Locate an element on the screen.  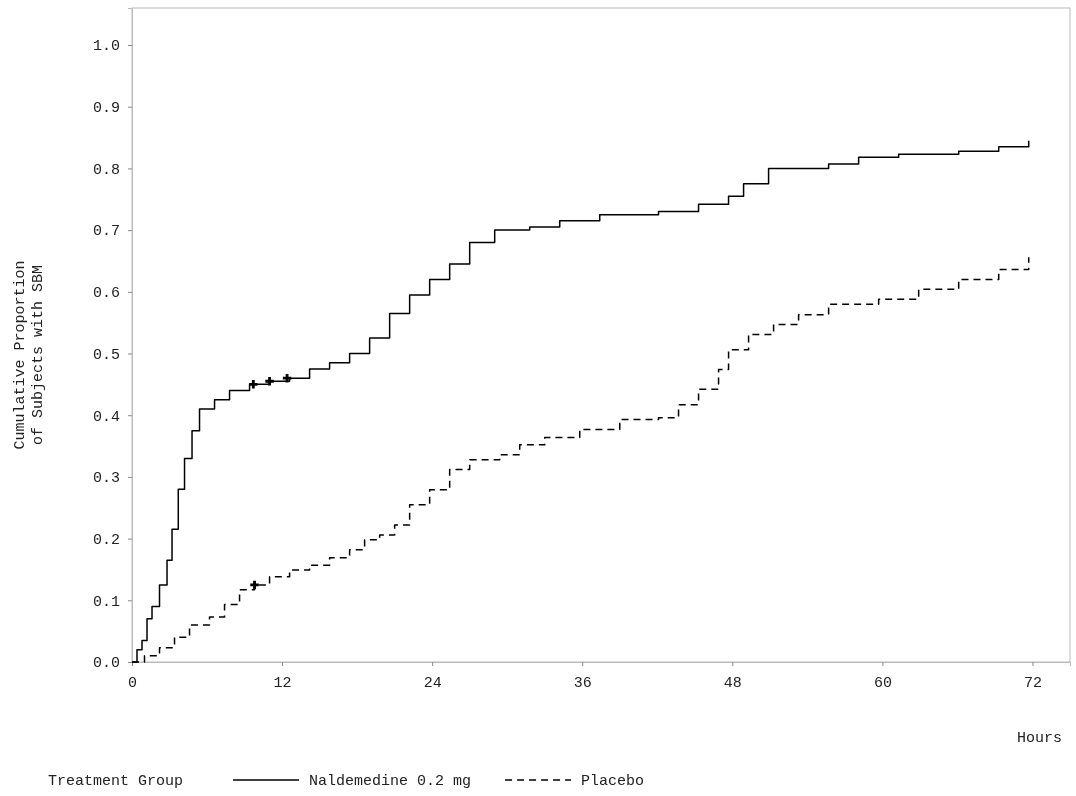
y-axis-title: Cumulative Proportion of Subjects with SBM is located at coordinates (29, 355).